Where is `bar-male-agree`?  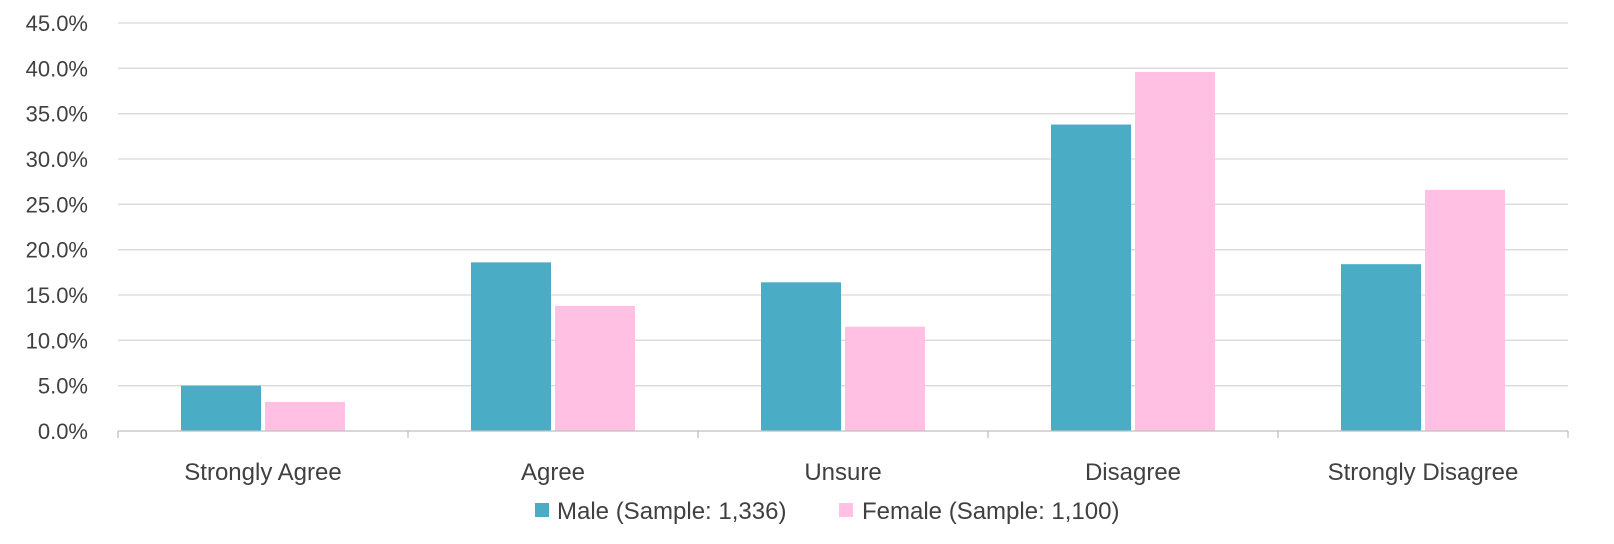
bar-male-agree is located at coordinates (511, 346).